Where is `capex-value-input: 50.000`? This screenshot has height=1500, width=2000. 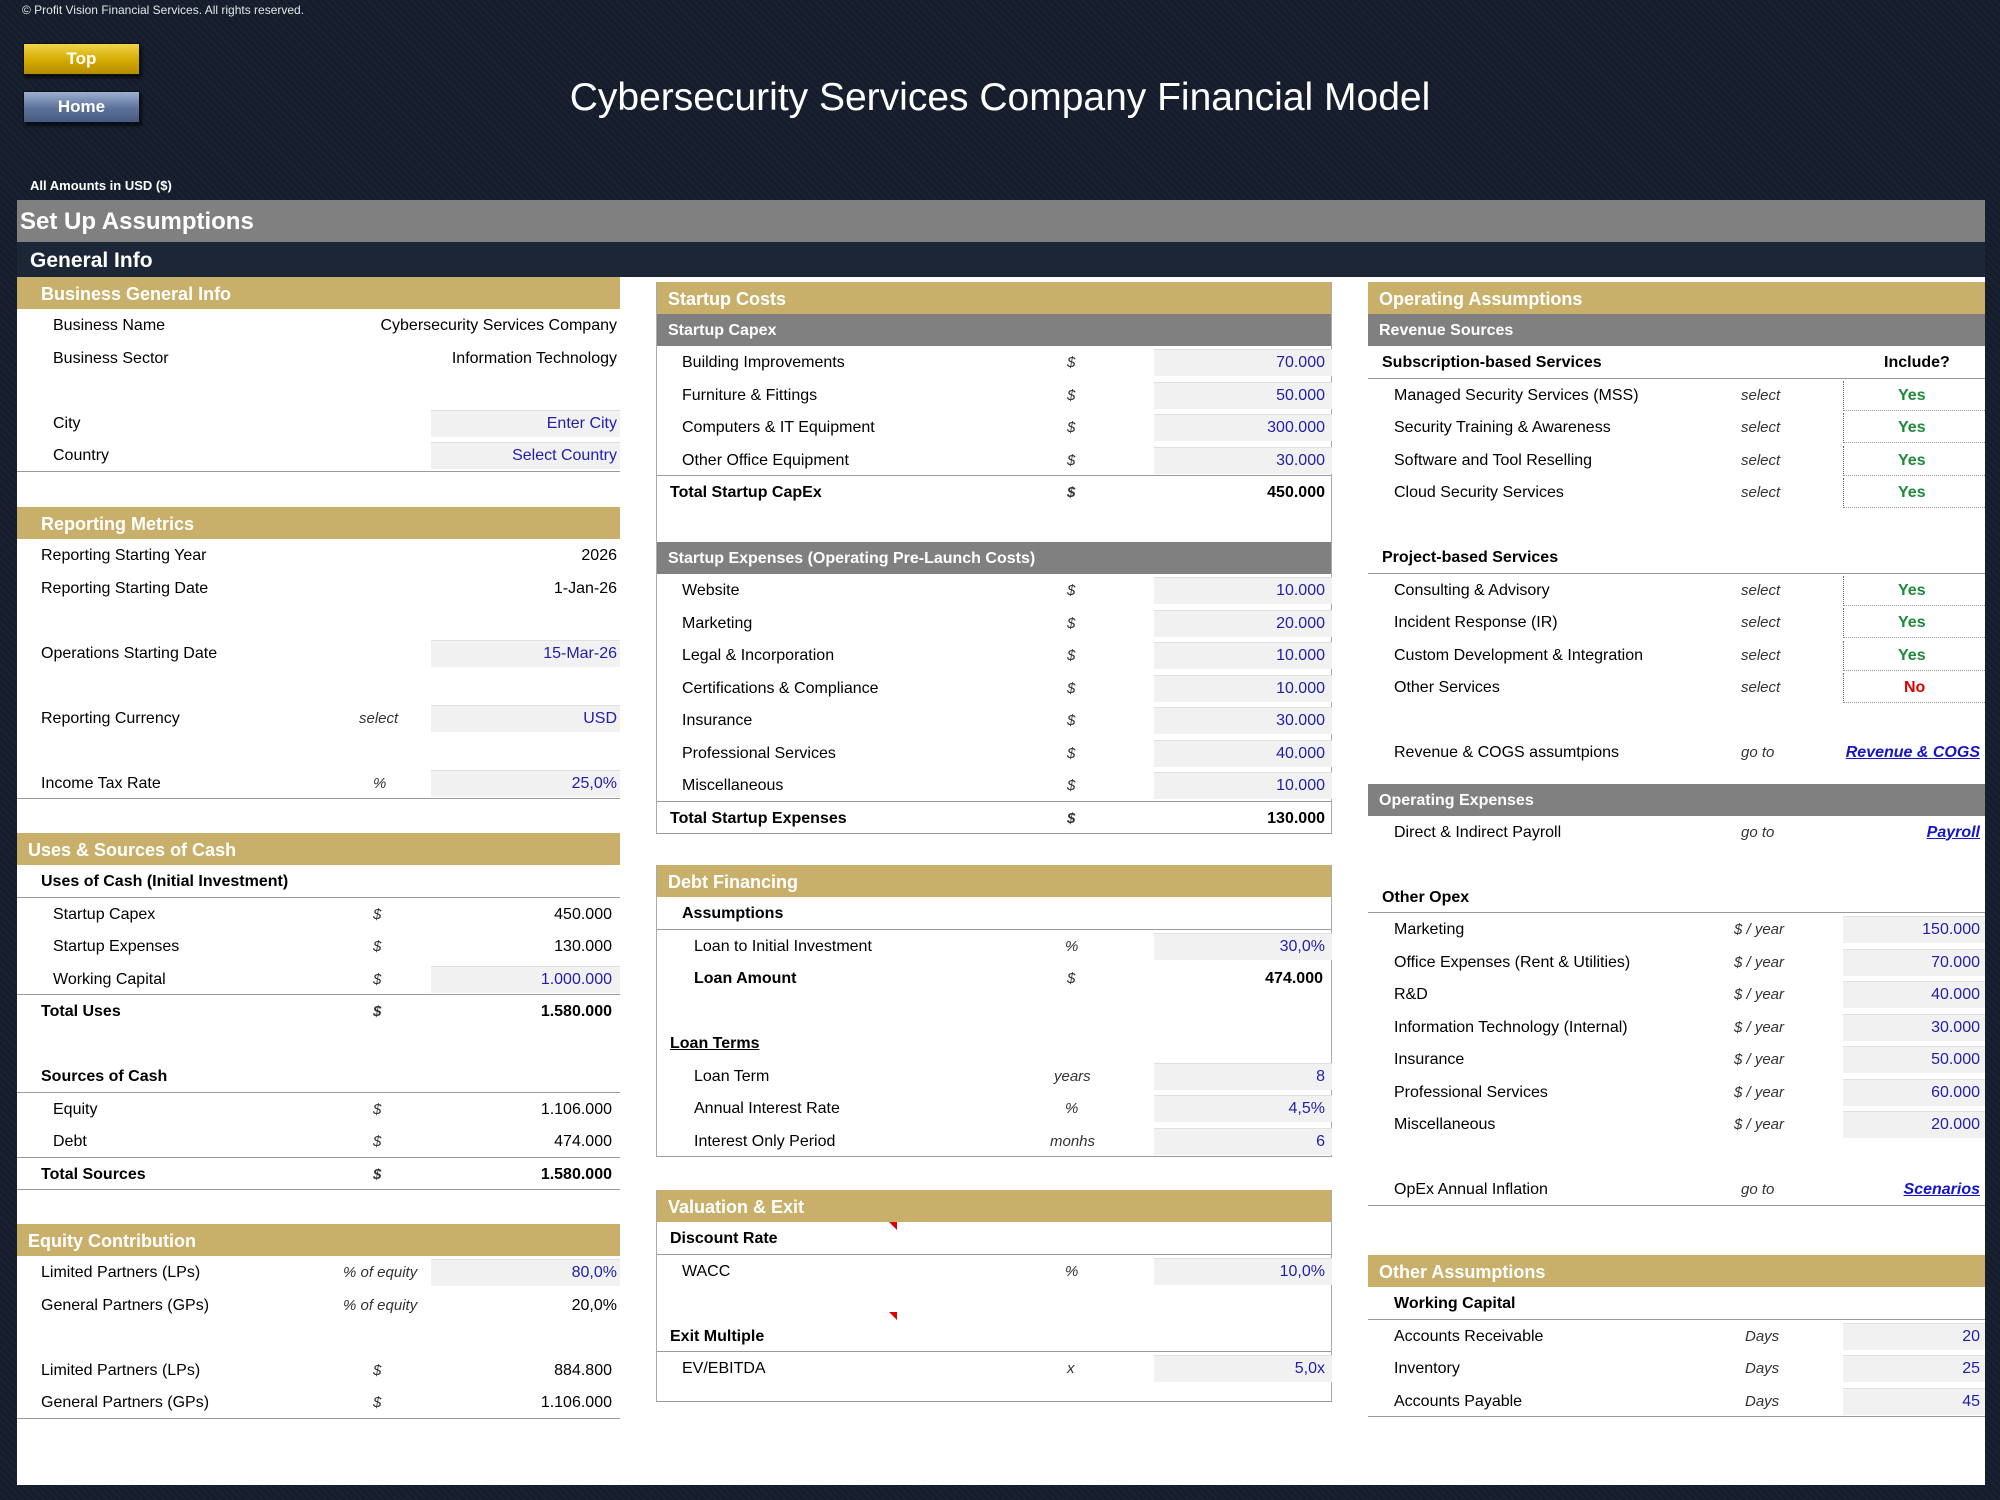
capex-value-input: 50.000 is located at coordinates (1300, 395).